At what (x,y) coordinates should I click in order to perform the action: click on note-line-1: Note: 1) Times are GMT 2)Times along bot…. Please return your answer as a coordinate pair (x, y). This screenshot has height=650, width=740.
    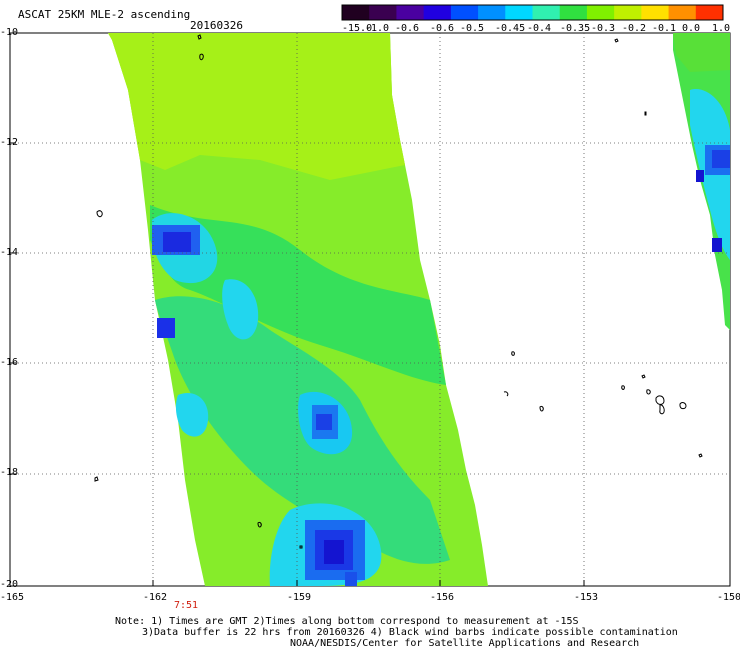
    Looking at the image, I should click on (347, 621).